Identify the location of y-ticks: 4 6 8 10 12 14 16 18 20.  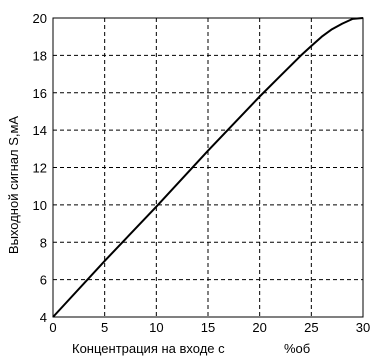
(40, 168).